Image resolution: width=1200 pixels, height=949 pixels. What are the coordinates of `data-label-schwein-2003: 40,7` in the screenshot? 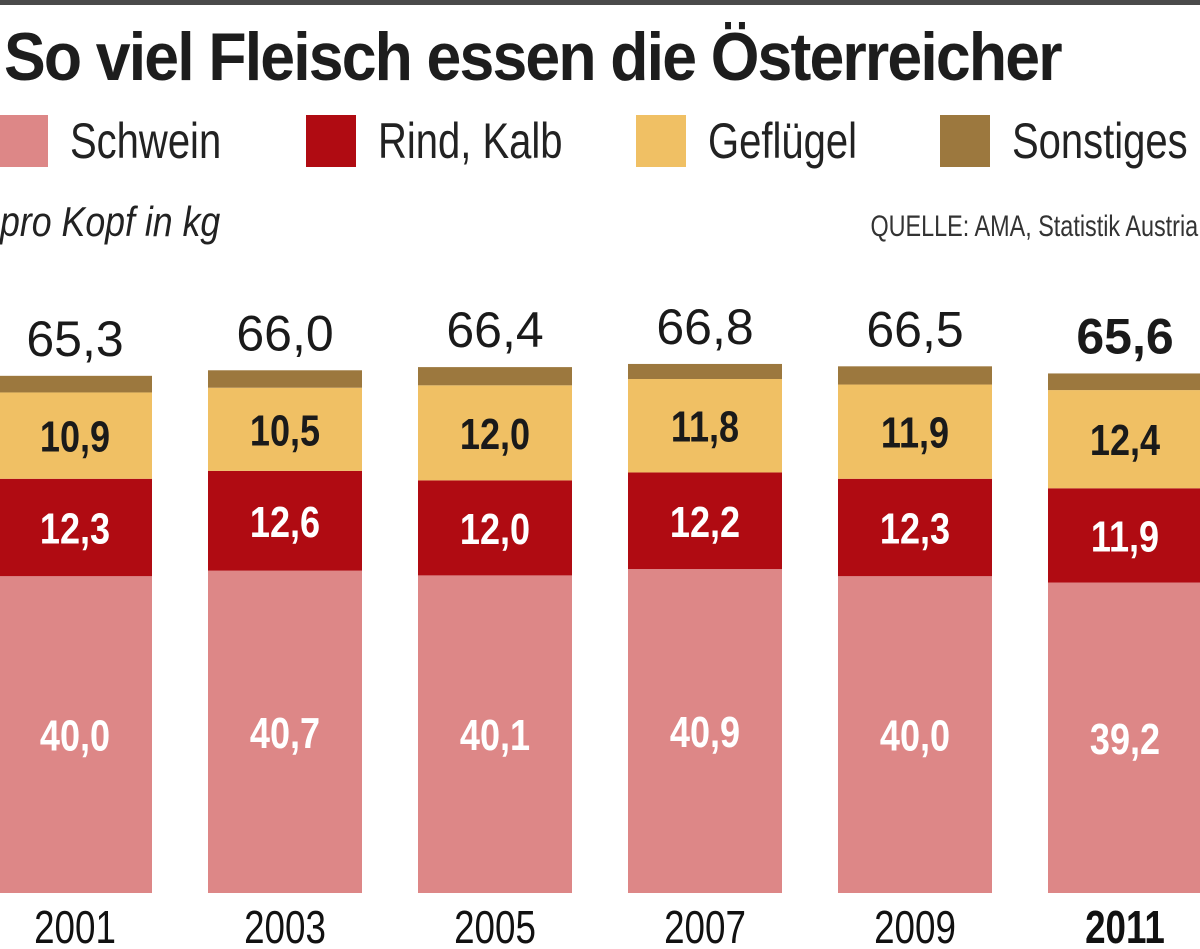 It's located at (285, 732).